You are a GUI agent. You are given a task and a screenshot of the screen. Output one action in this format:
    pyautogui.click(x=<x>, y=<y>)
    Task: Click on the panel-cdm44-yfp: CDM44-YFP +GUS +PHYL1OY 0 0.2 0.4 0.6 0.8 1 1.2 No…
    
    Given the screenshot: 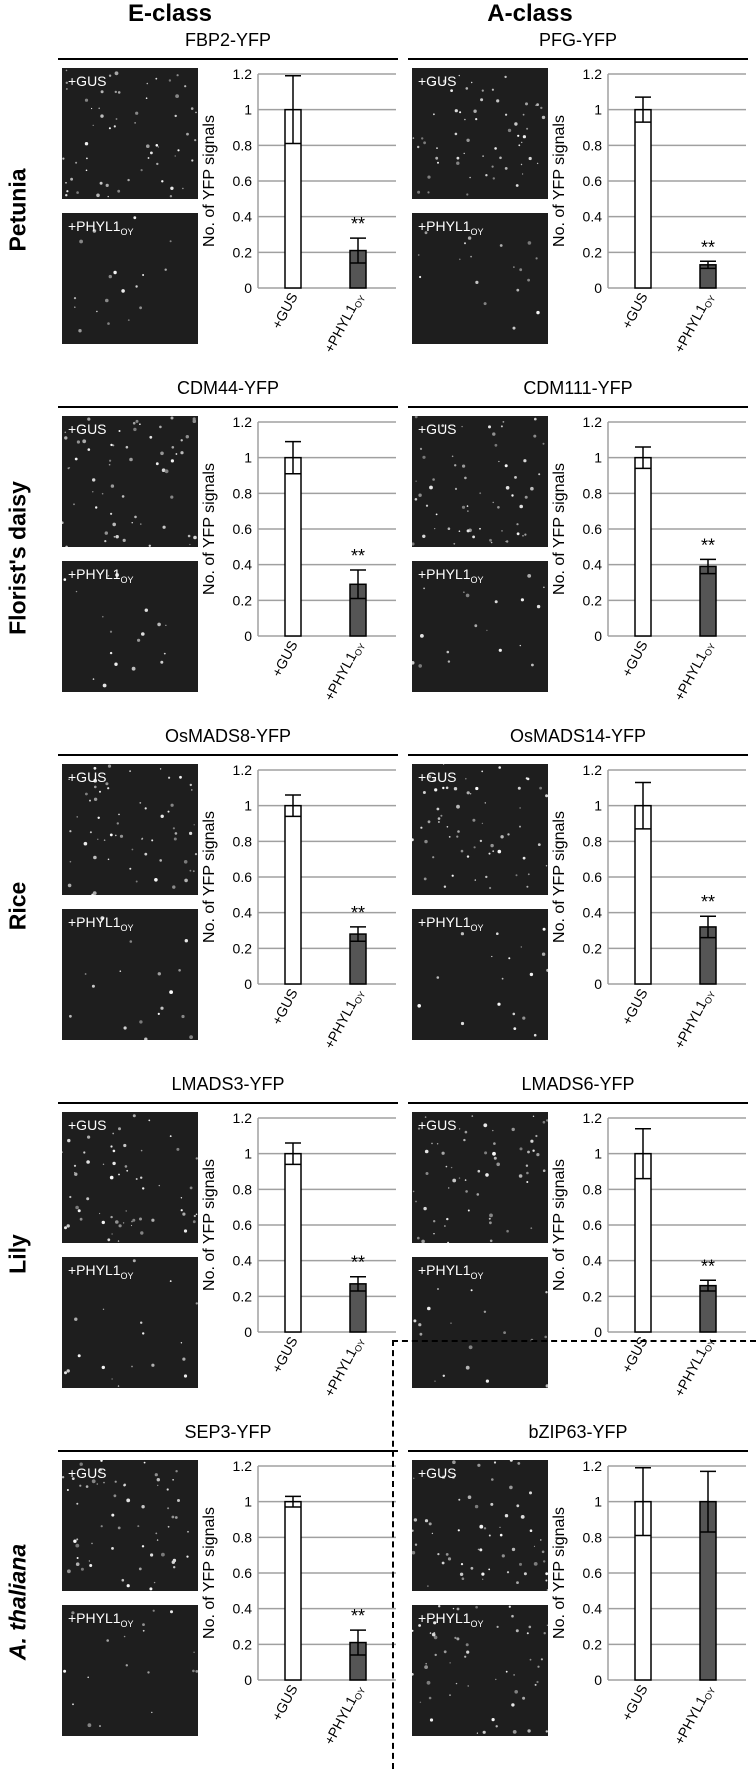 What is the action you would take?
    pyautogui.click(x=228, y=547)
    